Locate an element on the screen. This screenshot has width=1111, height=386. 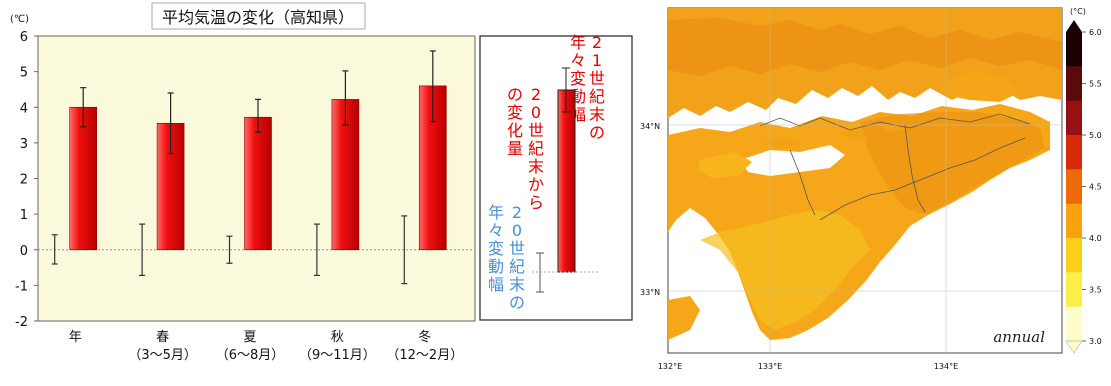
chart-title: 平均気温の変化（高知県） is located at coordinates (258, 17).